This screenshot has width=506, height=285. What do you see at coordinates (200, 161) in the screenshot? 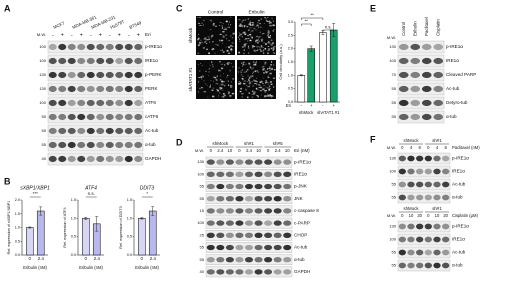
I see `mw-marker: 130` at bounding box center [200, 161].